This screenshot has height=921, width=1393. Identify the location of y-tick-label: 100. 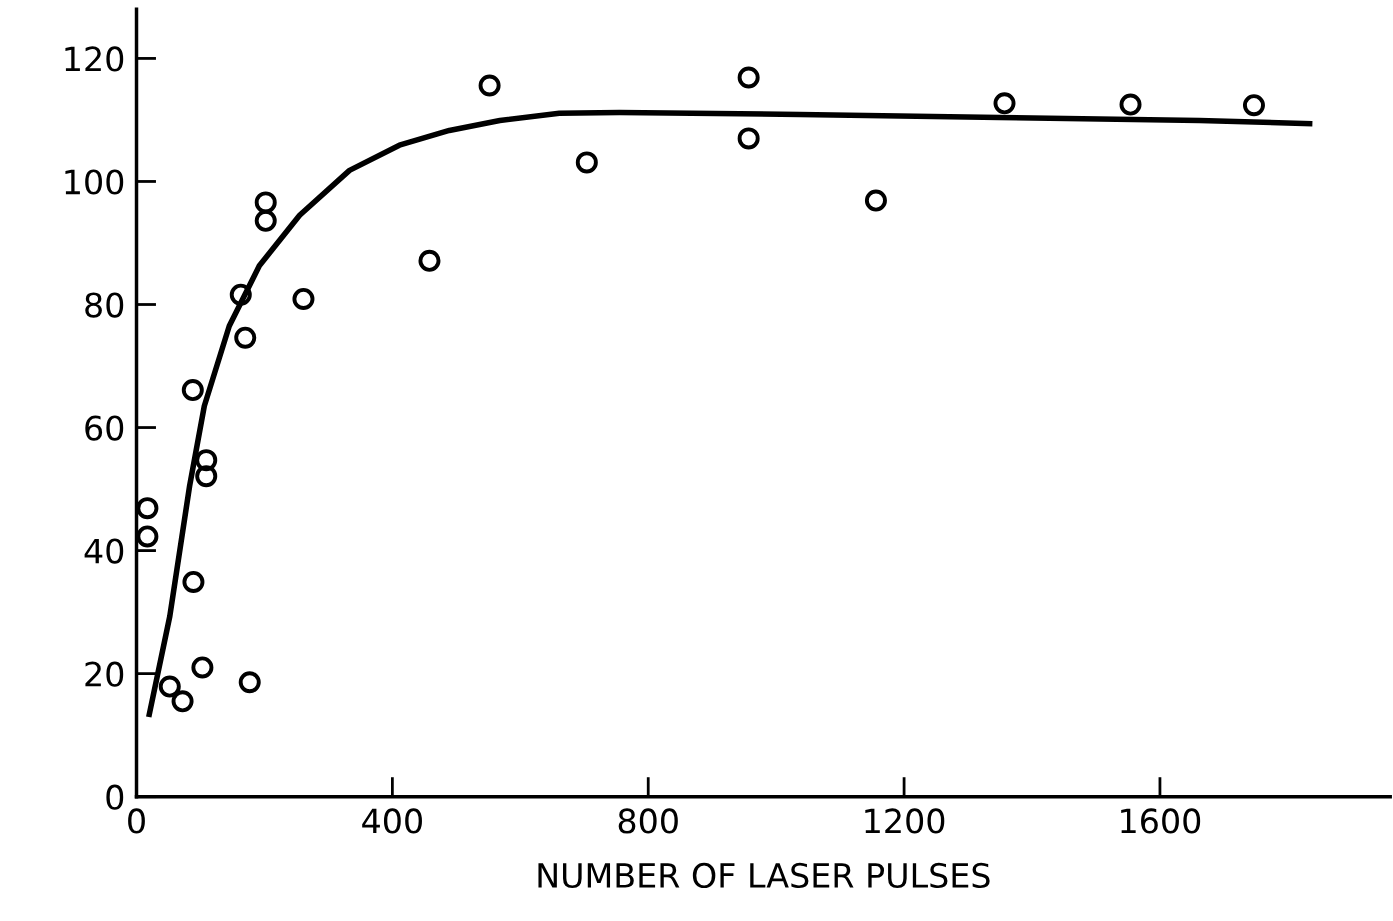
(94, 182).